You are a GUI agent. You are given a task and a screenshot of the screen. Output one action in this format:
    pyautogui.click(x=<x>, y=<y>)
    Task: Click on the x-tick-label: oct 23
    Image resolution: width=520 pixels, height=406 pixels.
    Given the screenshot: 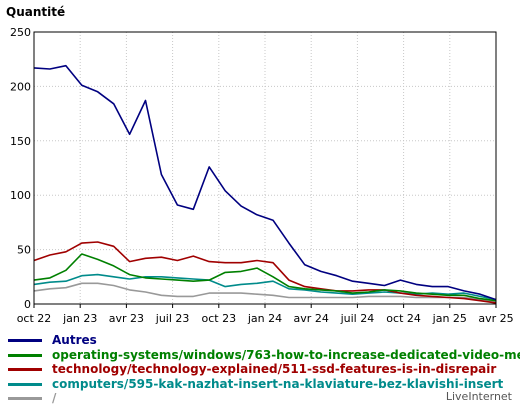 What is the action you would take?
    pyautogui.click(x=219, y=318)
    